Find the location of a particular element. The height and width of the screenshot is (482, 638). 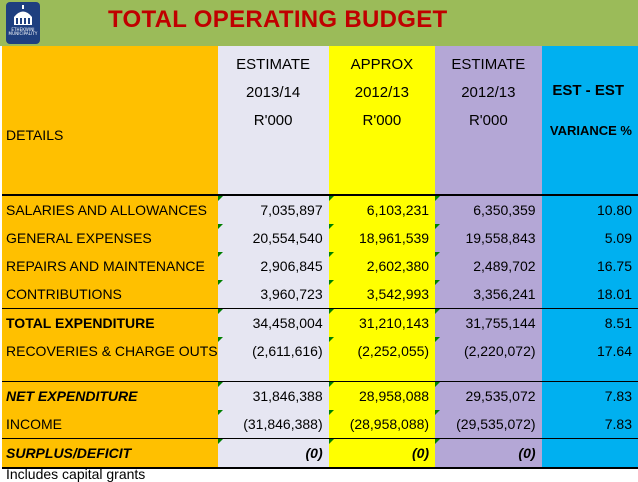

table-row: SURPLUS/DEFICIT (0) (0) (0) is located at coordinates (320, 453).